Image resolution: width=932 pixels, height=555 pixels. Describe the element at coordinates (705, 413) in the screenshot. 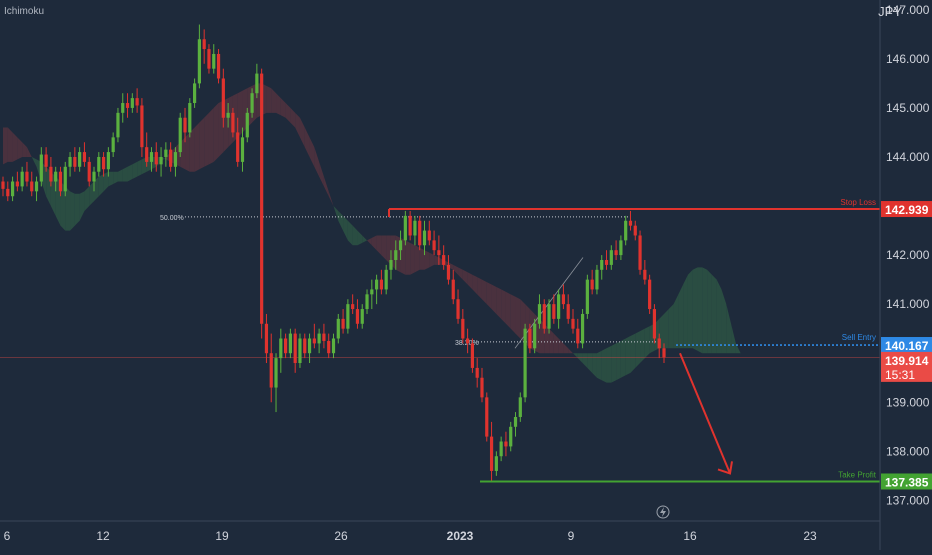

I see `forecast-arrow-shaft` at that location.